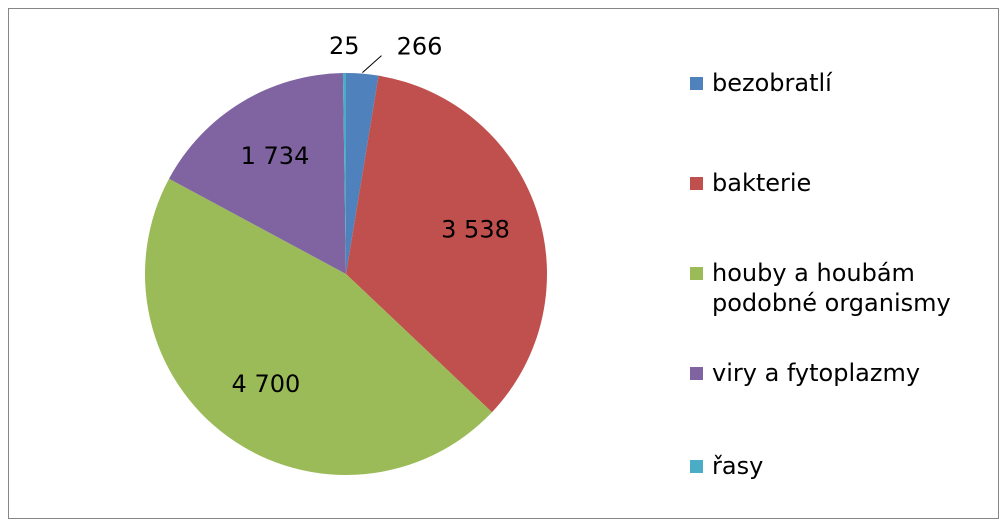 The image size is (1006, 527). I want to click on legend-item: bakterie, so click(831, 183).